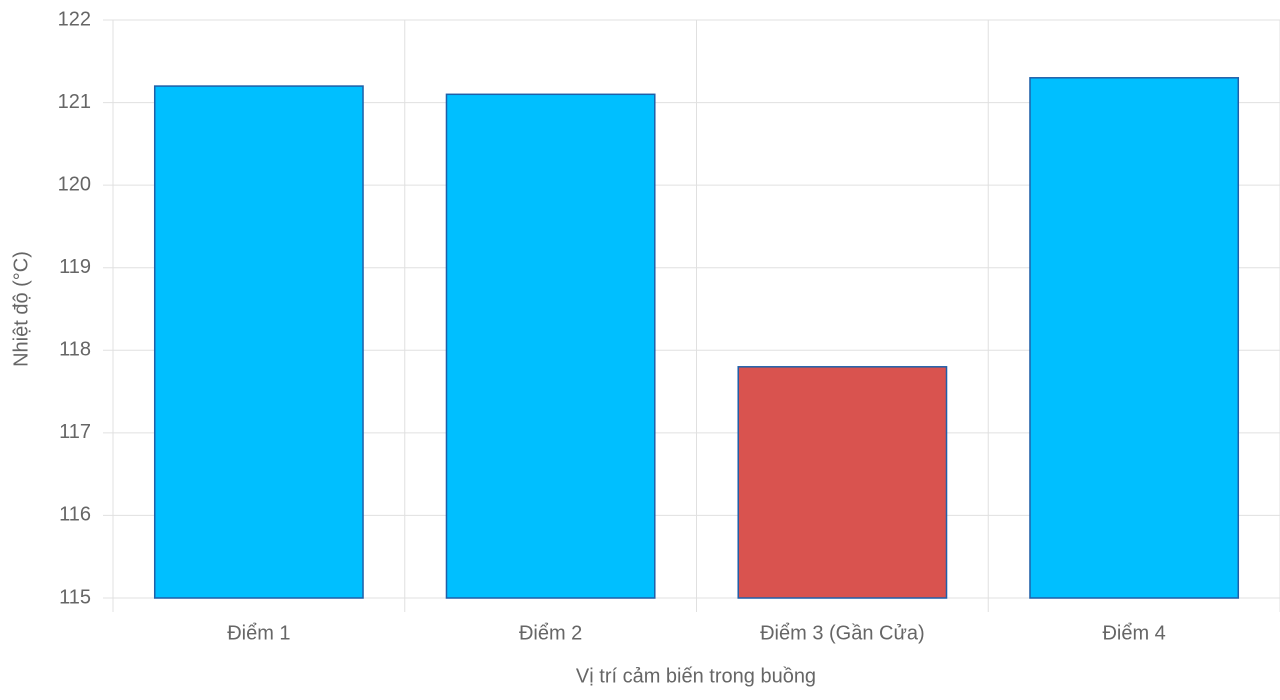  What do you see at coordinates (696, 676) in the screenshot?
I see `x-axis-title: Vị trí cảm biến trong buồng` at bounding box center [696, 676].